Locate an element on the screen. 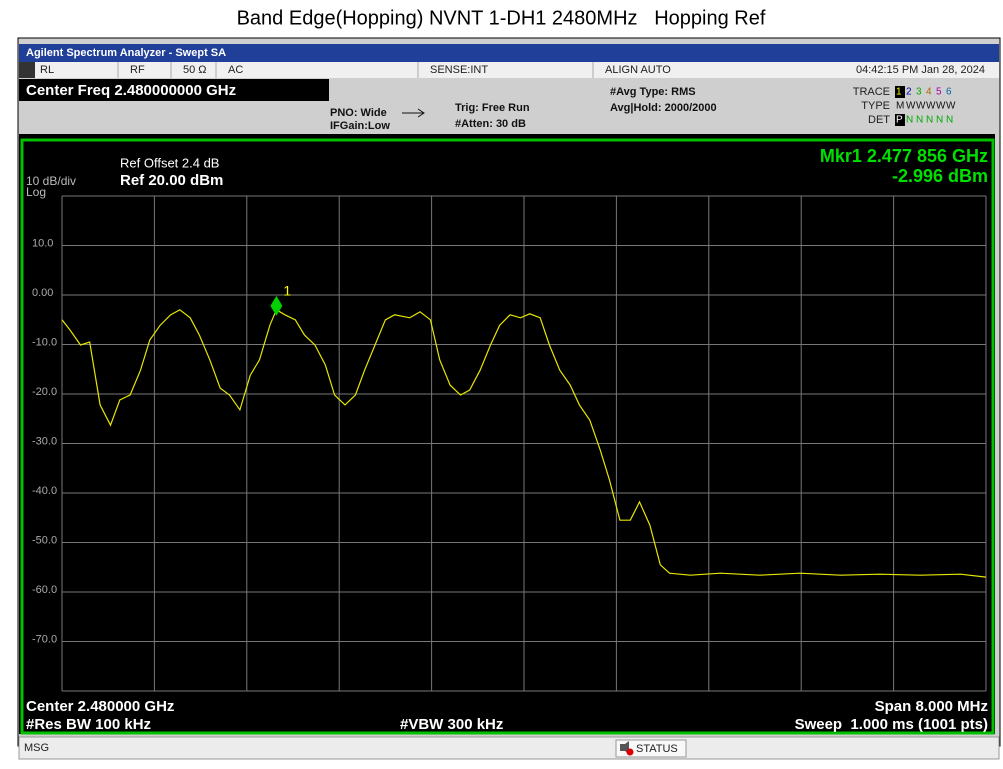 This screenshot has width=1003, height=769. det-code: P is located at coordinates (899, 120).